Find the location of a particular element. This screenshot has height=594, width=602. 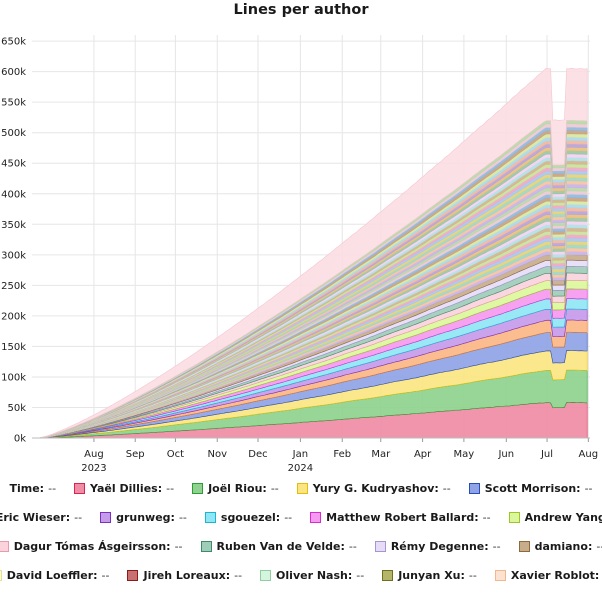

legend-label: Andrew Yang: is located at coordinates (563, 517).